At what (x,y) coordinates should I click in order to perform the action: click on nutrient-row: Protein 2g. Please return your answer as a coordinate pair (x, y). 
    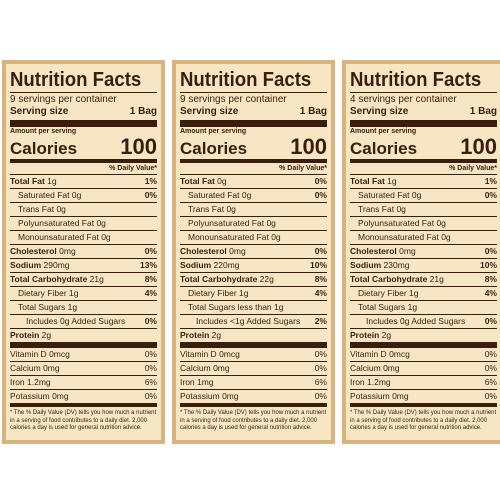
    Looking at the image, I should click on (253, 338).